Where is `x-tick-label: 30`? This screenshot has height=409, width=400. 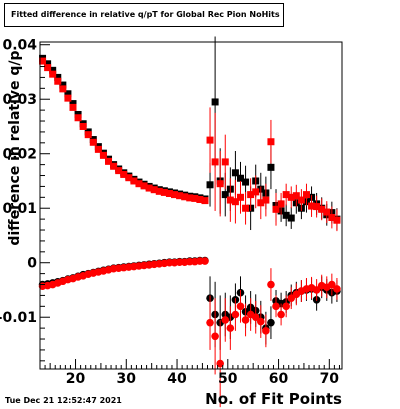
x-tick-label: 30 is located at coordinates (127, 379).